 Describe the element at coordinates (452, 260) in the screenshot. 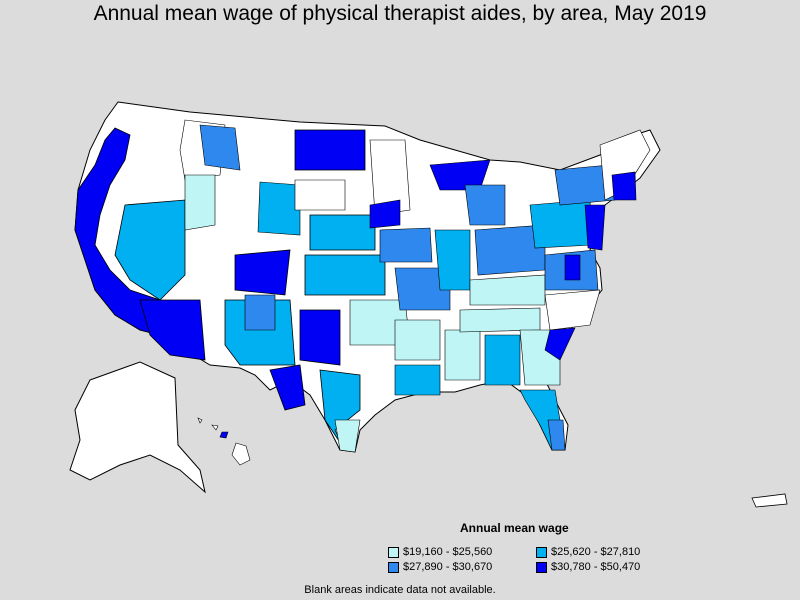

I see `region-illinois` at that location.